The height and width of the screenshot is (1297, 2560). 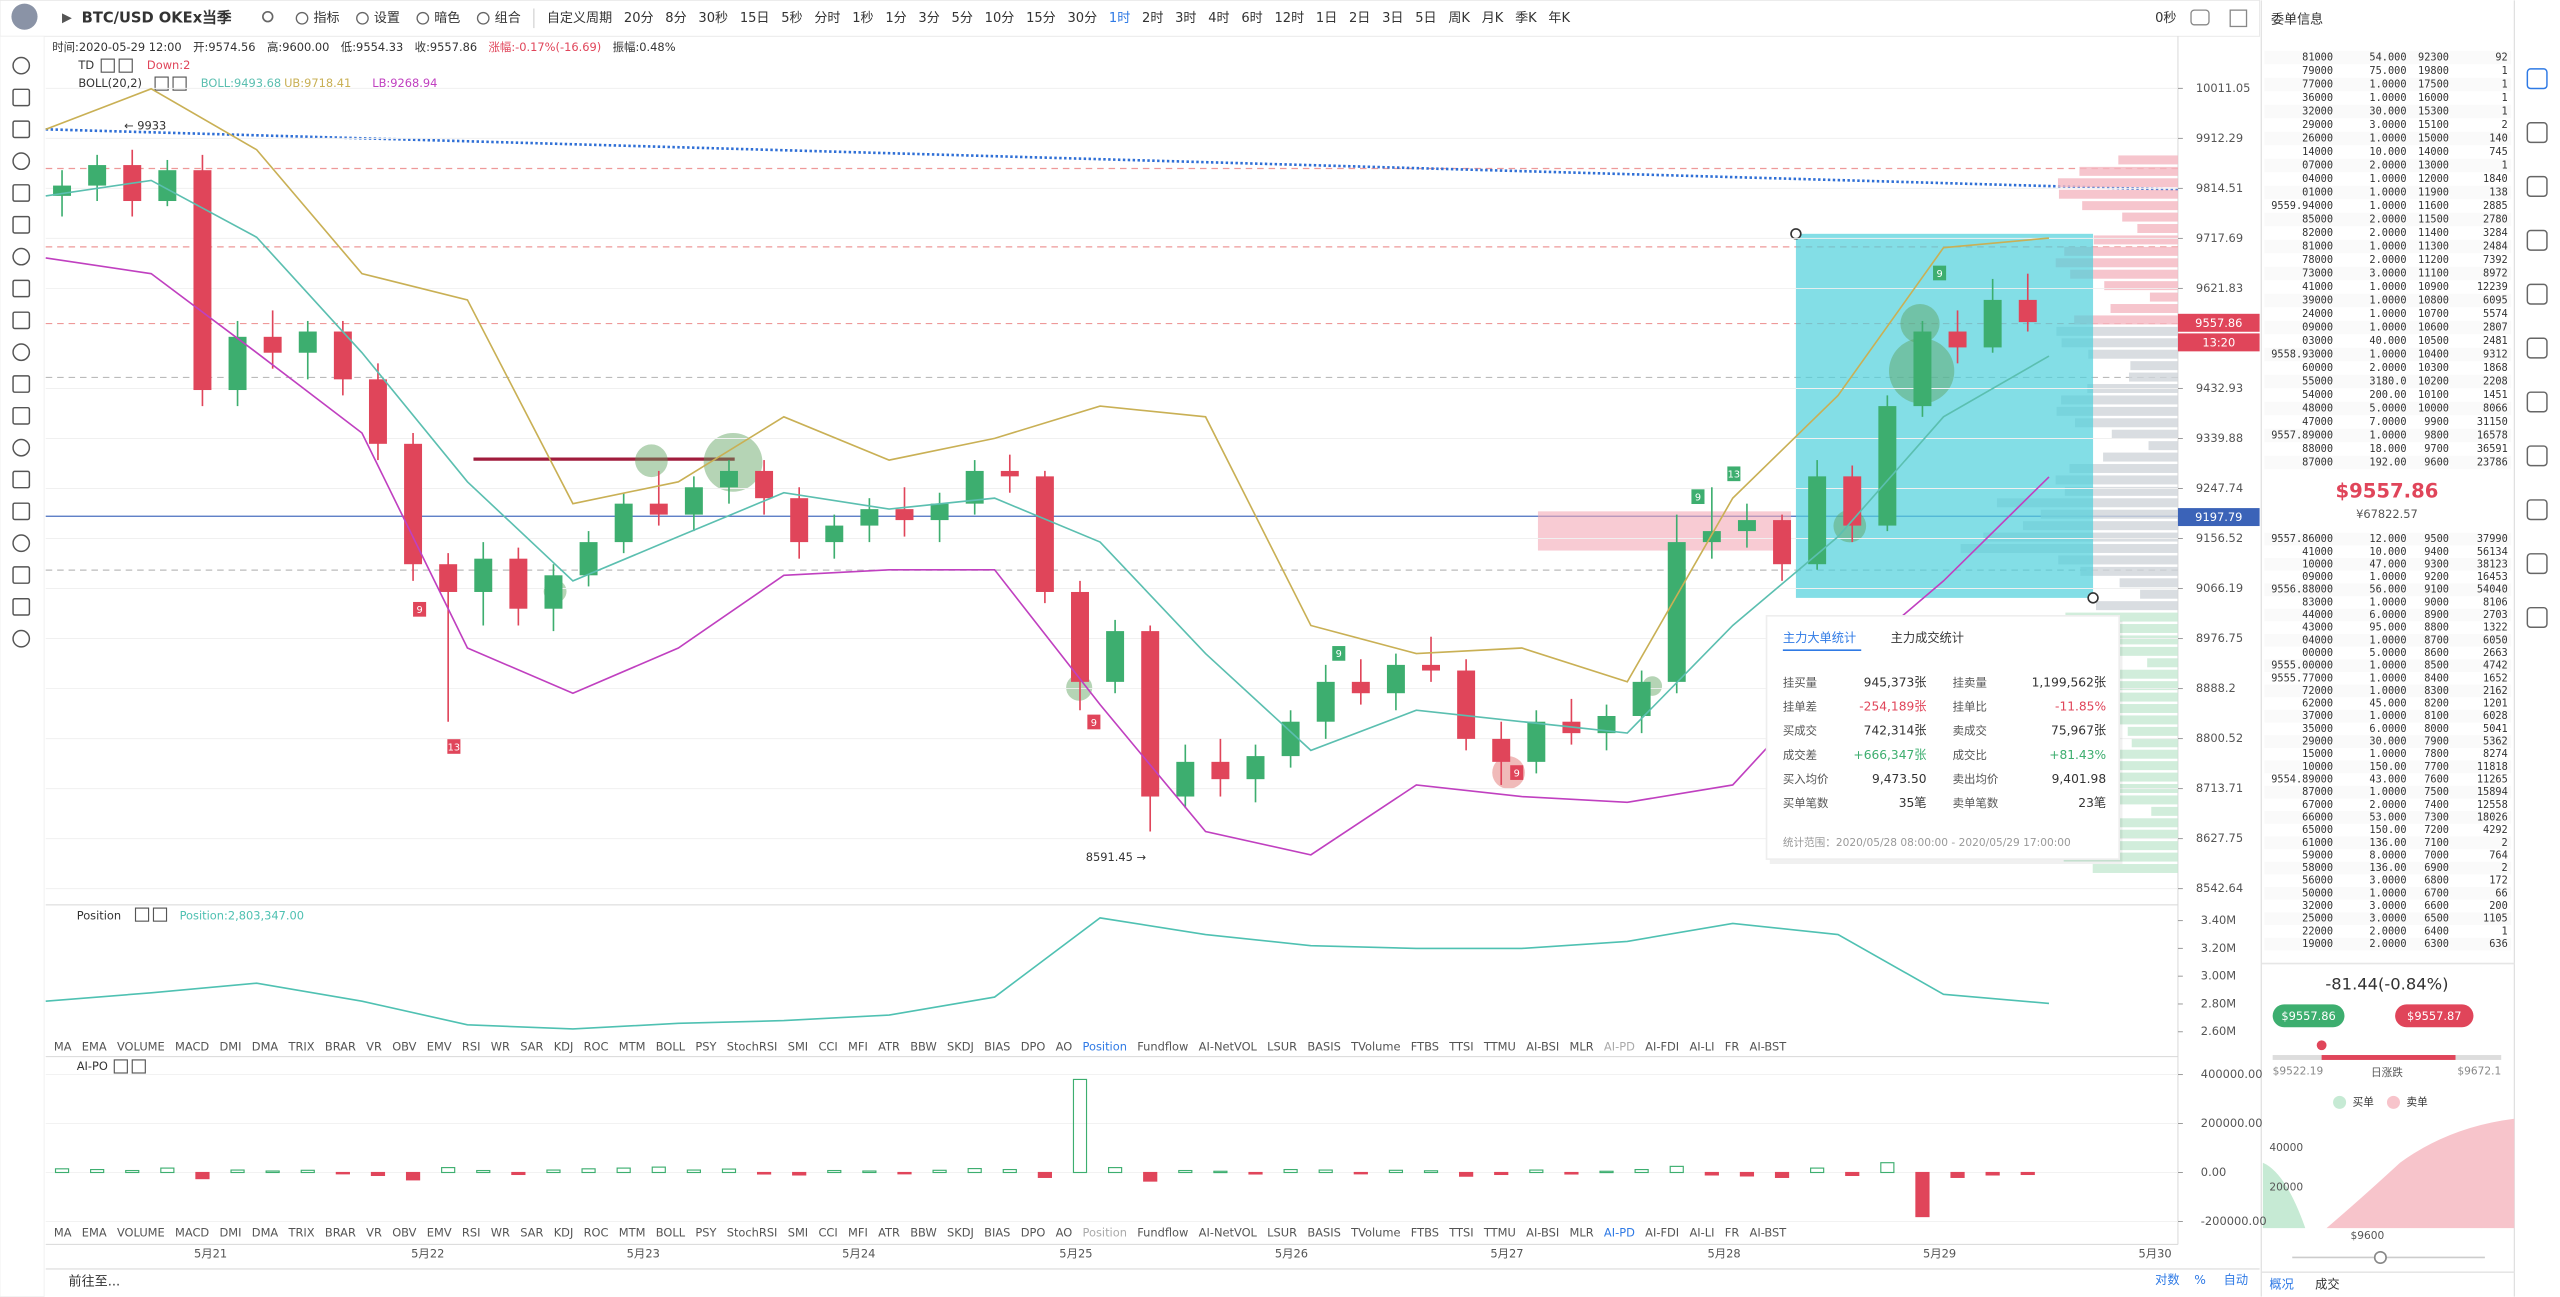 What do you see at coordinates (752, 1232) in the screenshot?
I see `indicator-tab: StochRSI` at bounding box center [752, 1232].